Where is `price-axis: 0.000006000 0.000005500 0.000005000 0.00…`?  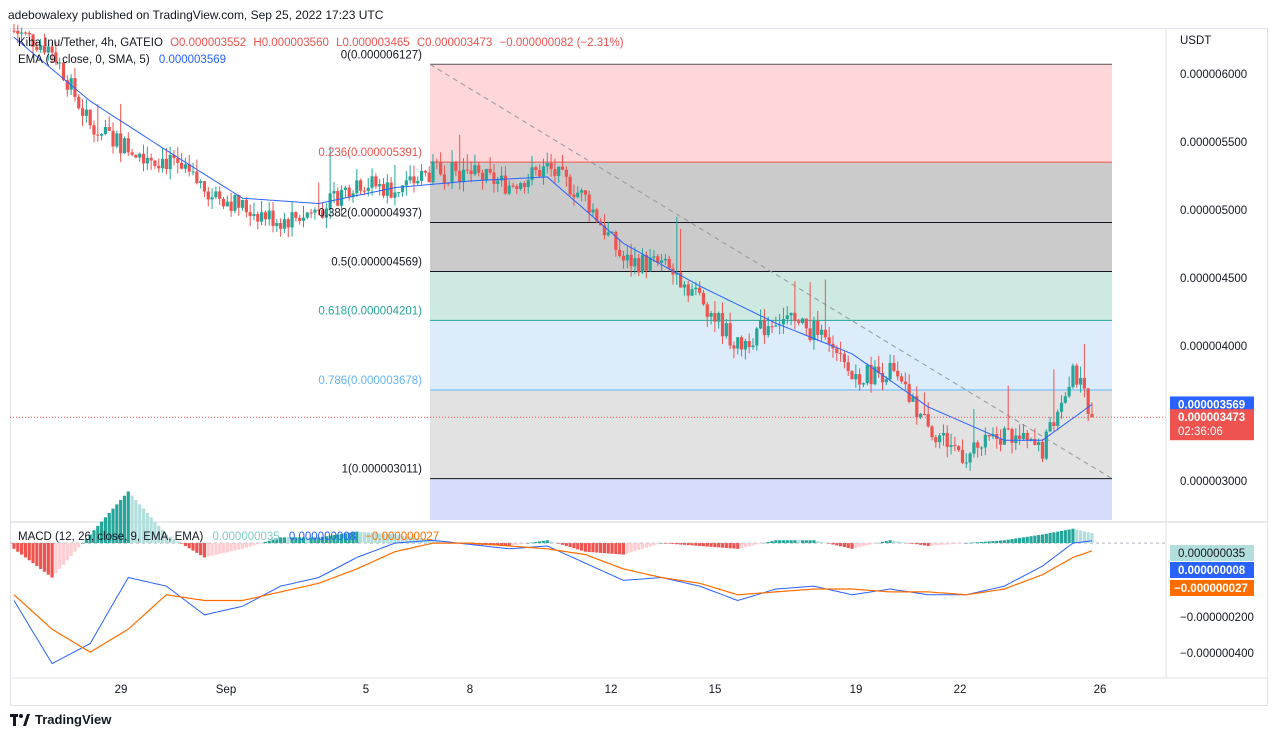 price-axis: 0.000006000 0.000005500 0.000005000 0.00… is located at coordinates (1213, 278).